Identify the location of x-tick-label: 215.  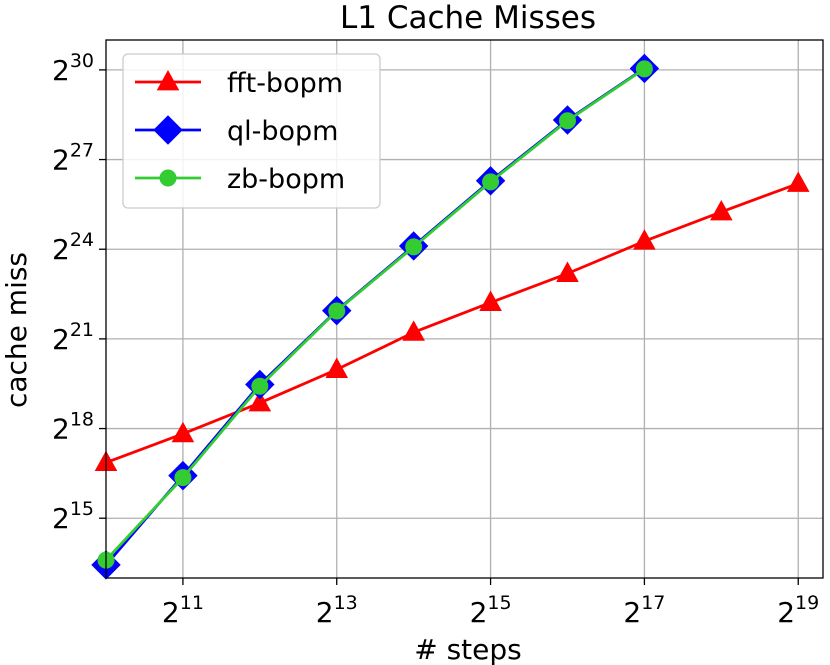
(491, 610).